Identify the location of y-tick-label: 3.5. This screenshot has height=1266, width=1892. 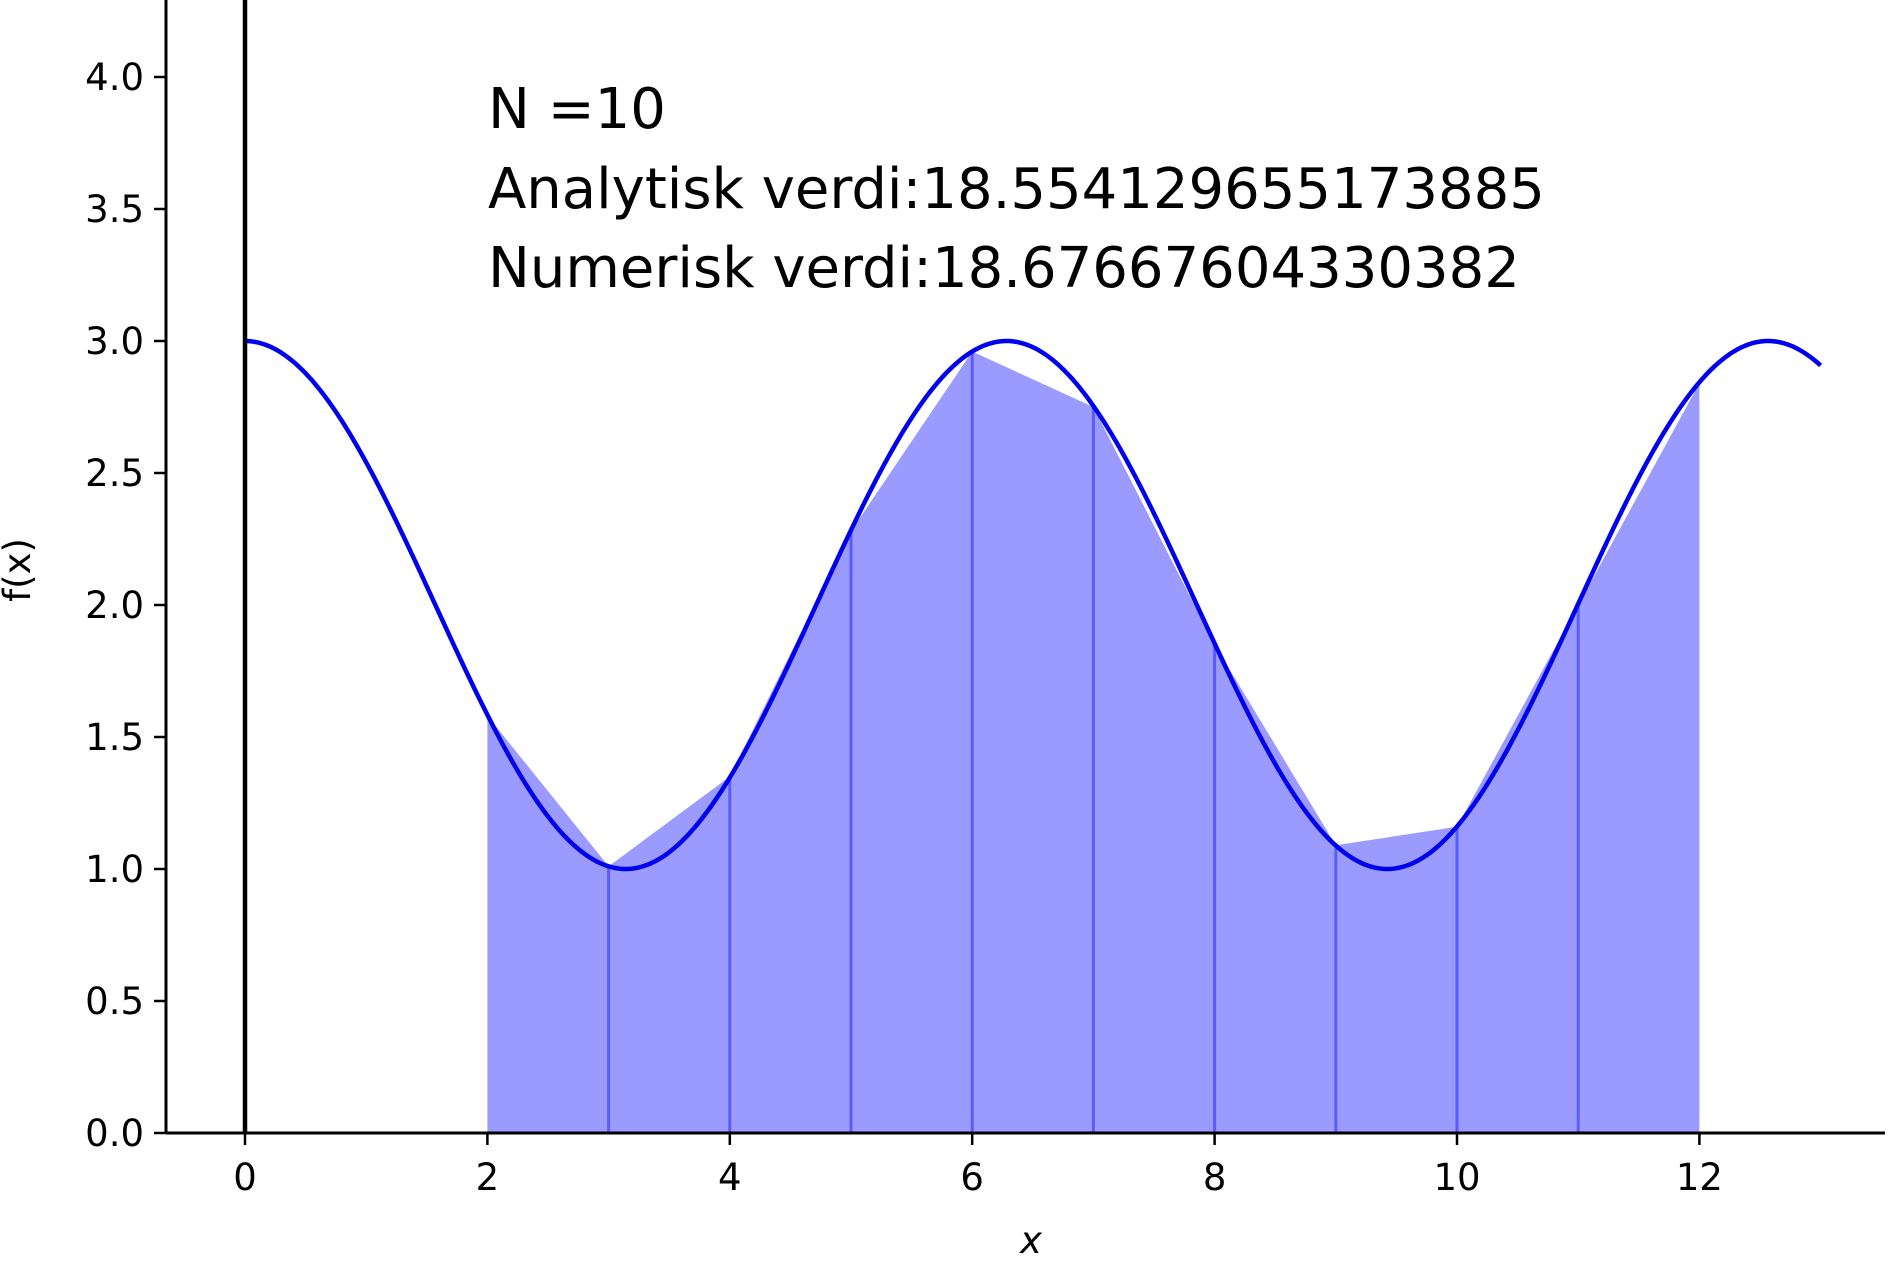
(114, 209).